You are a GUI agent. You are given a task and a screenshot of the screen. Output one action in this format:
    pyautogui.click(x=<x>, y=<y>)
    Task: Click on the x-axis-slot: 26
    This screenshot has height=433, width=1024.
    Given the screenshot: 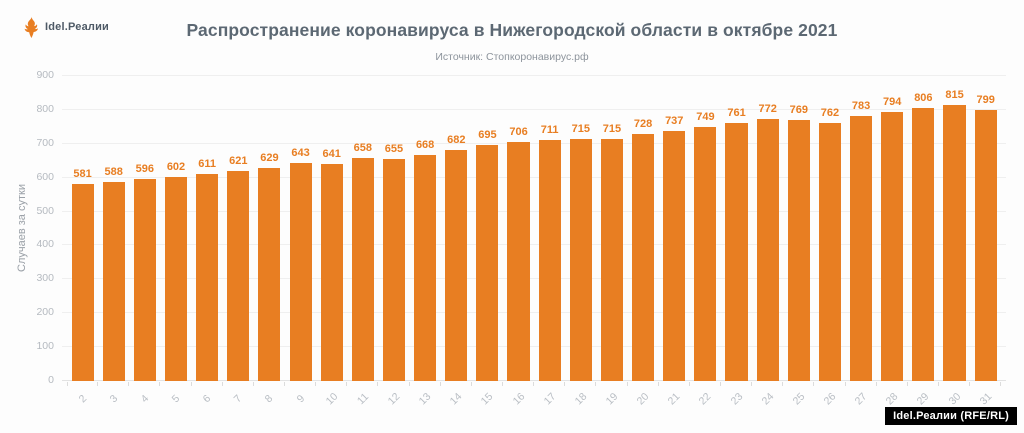 What is the action you would take?
    pyautogui.click(x=830, y=398)
    